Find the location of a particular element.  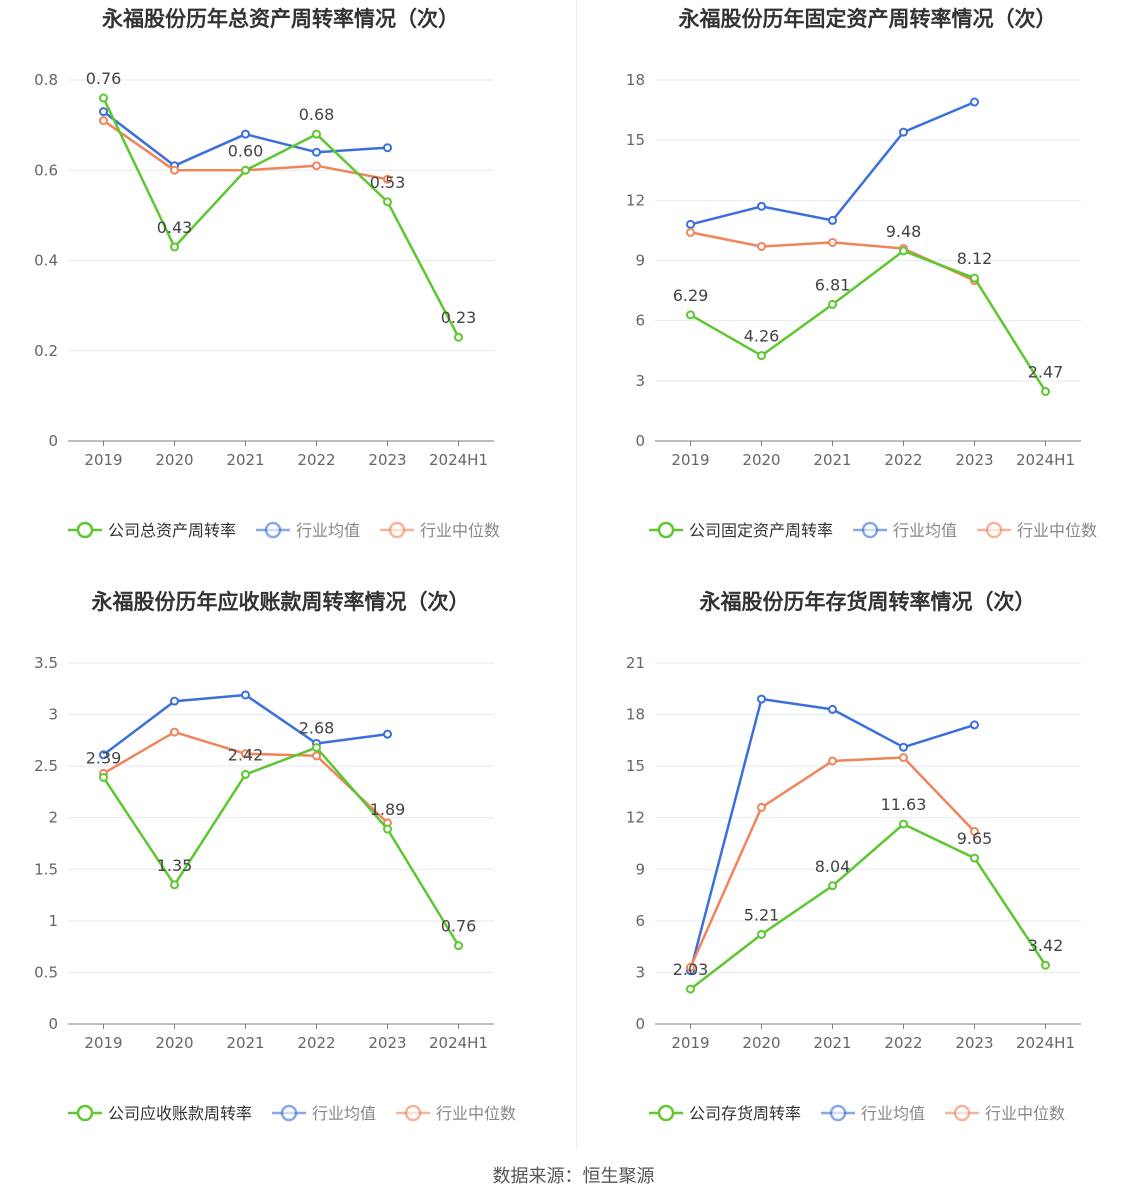

series-line-avg is located at coordinates (832, 834).